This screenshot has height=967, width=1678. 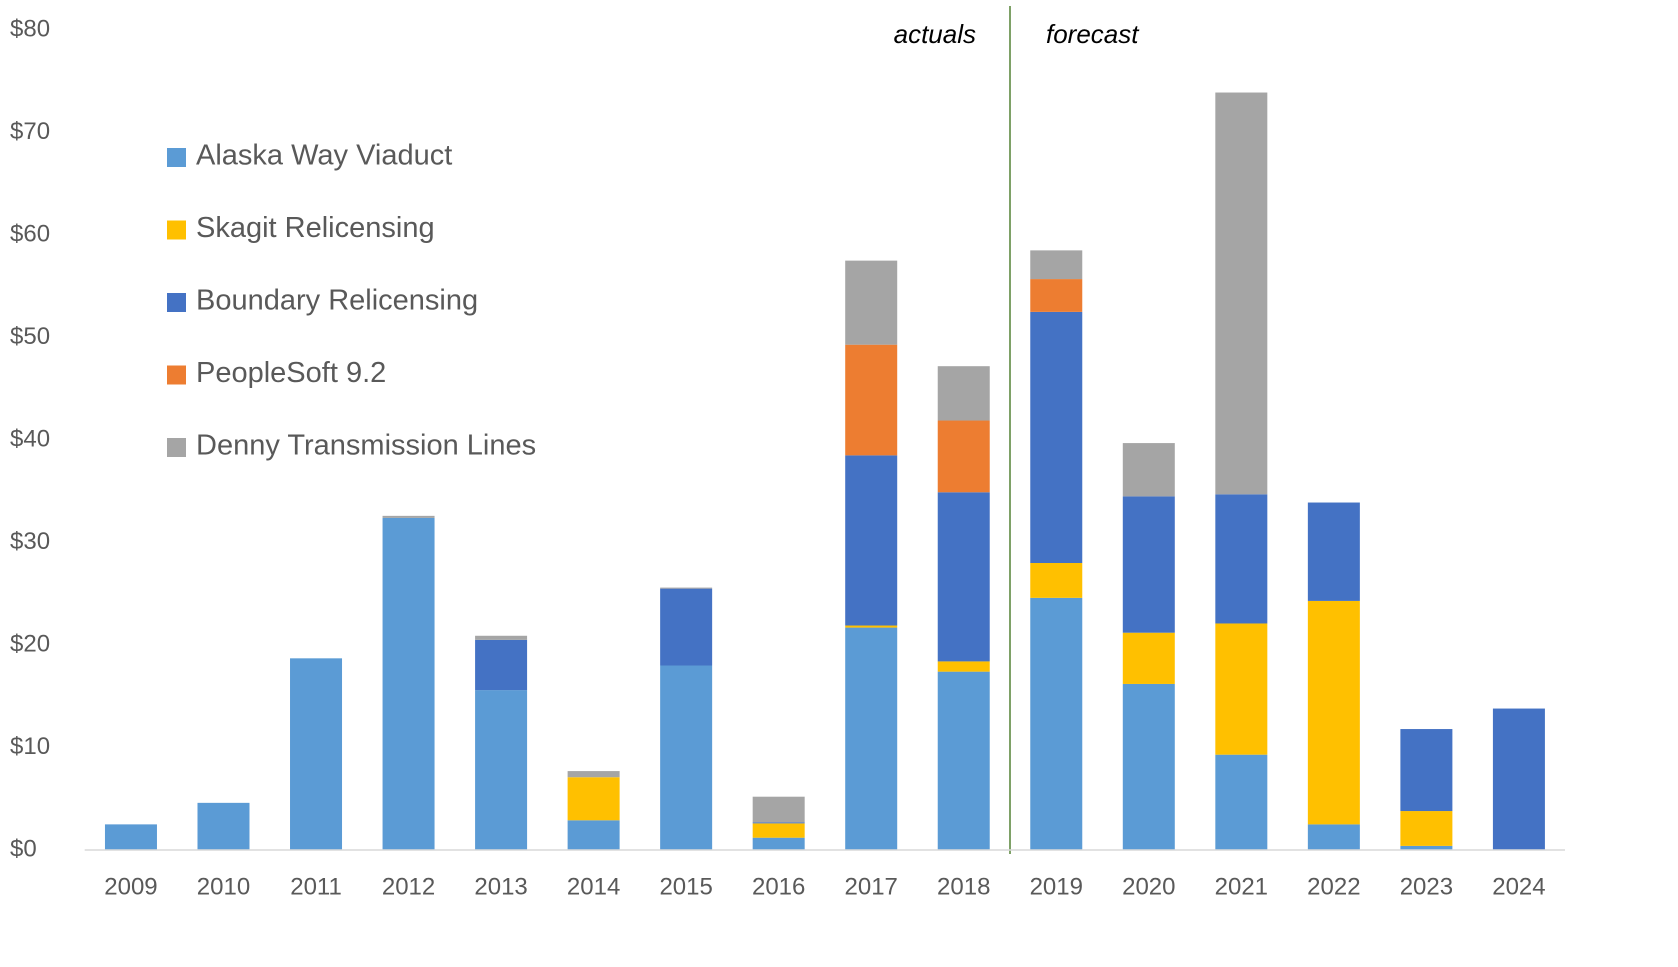 I want to click on x-tick-label: 2016, so click(x=778, y=886).